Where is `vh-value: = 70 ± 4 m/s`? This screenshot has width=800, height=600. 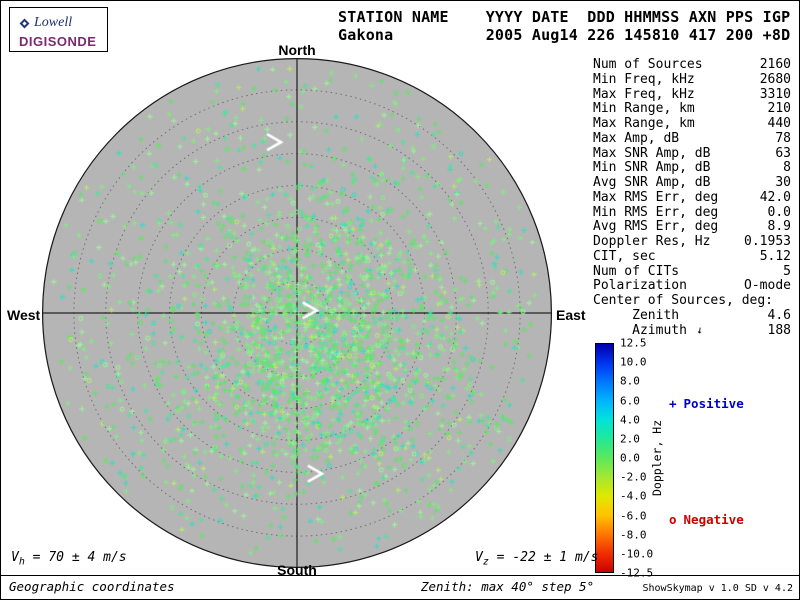 vh-value: = 70 ± 4 m/s is located at coordinates (75, 557).